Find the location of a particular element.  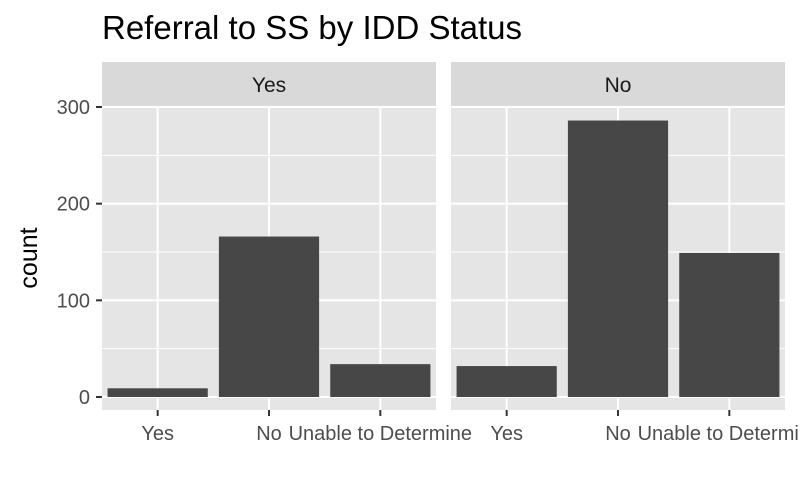

facet-strip-label: Yes is located at coordinates (269, 85).